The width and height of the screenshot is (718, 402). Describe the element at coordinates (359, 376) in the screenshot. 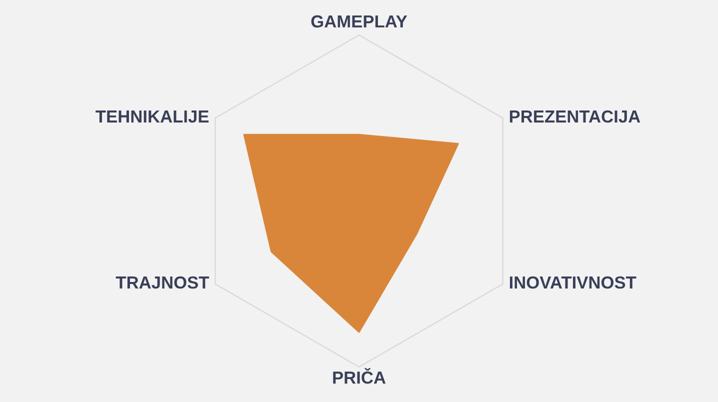

I see `spoke-label: PRIČA` at that location.